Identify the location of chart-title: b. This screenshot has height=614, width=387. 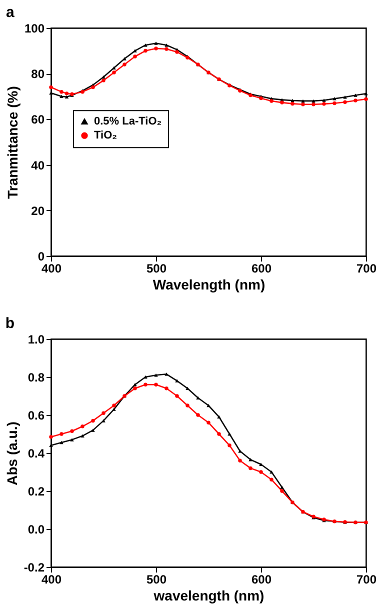
(9, 323).